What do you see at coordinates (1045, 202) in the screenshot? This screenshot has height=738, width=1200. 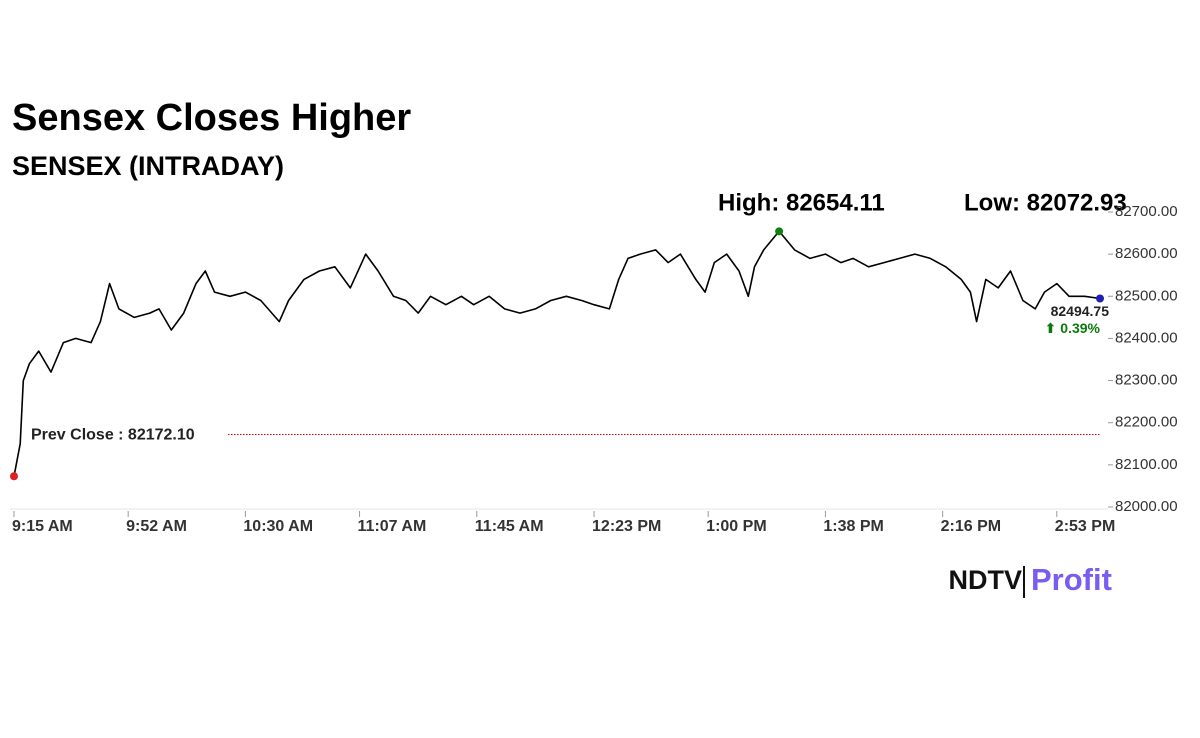 I see `low-label: Low: 82072.93` at bounding box center [1045, 202].